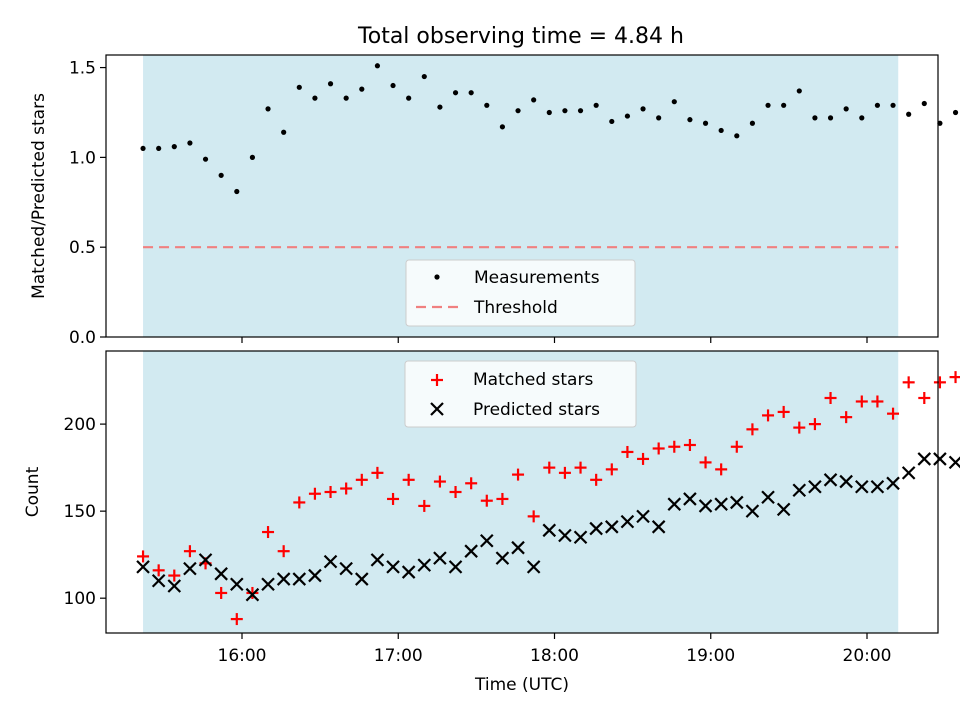 The image size is (960, 720). I want to click on x-tick-label: 17:00, so click(398, 656).